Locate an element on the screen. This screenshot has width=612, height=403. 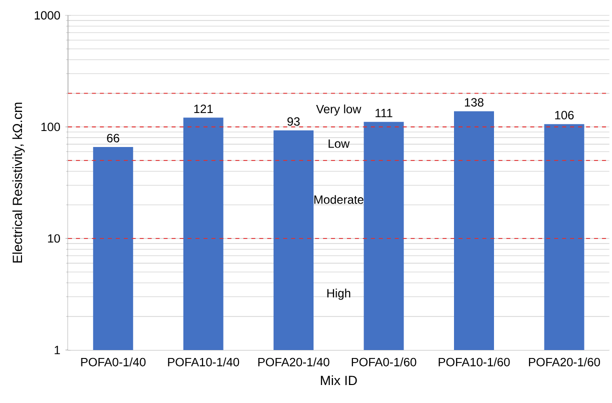
data-label: 93 is located at coordinates (293, 121).